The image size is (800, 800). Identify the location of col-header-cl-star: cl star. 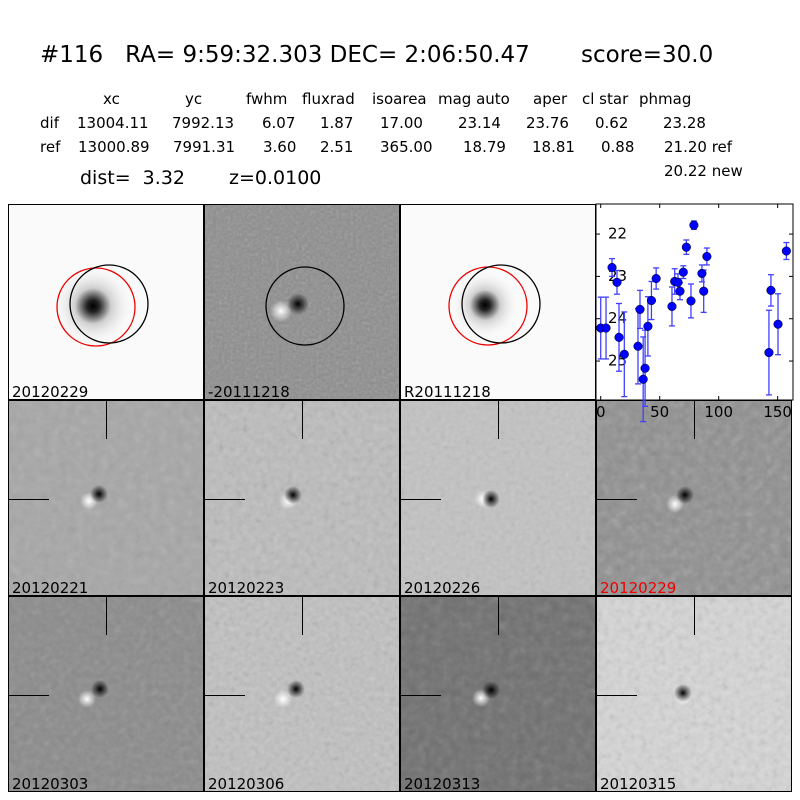
(605, 99).